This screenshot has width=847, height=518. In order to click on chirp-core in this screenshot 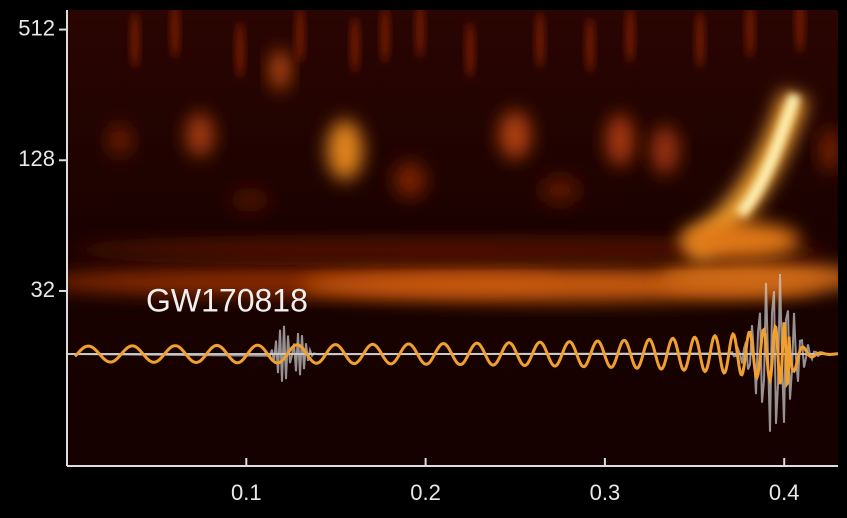, I will do `click(768, 156)`.